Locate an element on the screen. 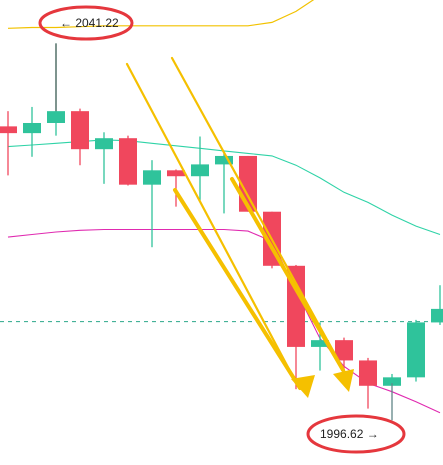 Image resolution: width=443 pixels, height=465 pixels. high-price-callout: ← 2041.22 is located at coordinates (86, 58).